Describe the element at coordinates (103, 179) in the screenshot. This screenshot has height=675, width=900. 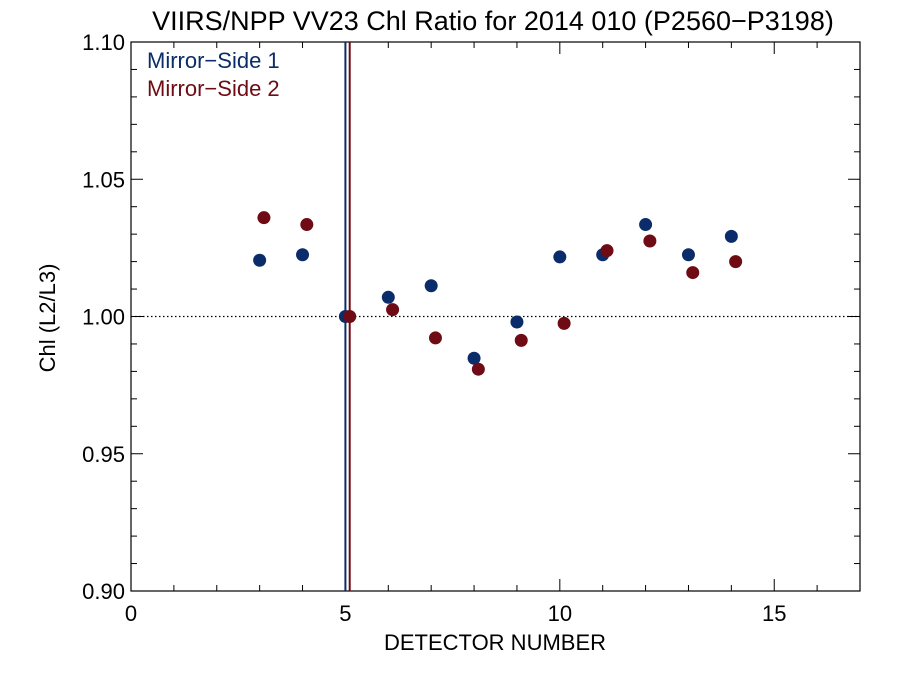
I see `y-tick-label: 1.05` at that location.